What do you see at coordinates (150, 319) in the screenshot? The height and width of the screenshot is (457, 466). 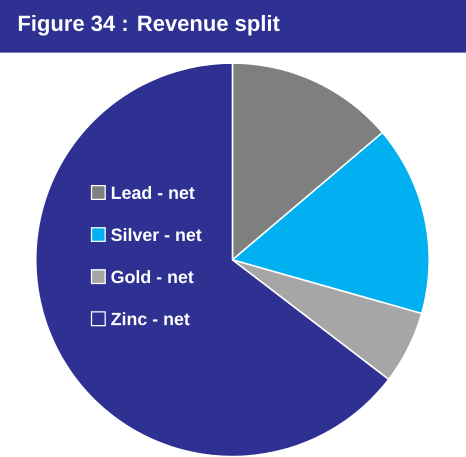 I see `slice-label: Zinc - net` at bounding box center [150, 319].